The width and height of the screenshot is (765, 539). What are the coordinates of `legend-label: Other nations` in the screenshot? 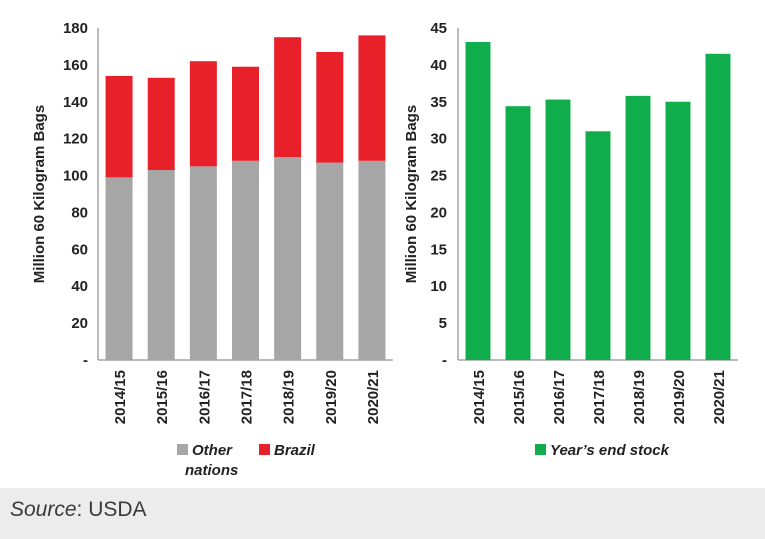 It's located at (211, 460).